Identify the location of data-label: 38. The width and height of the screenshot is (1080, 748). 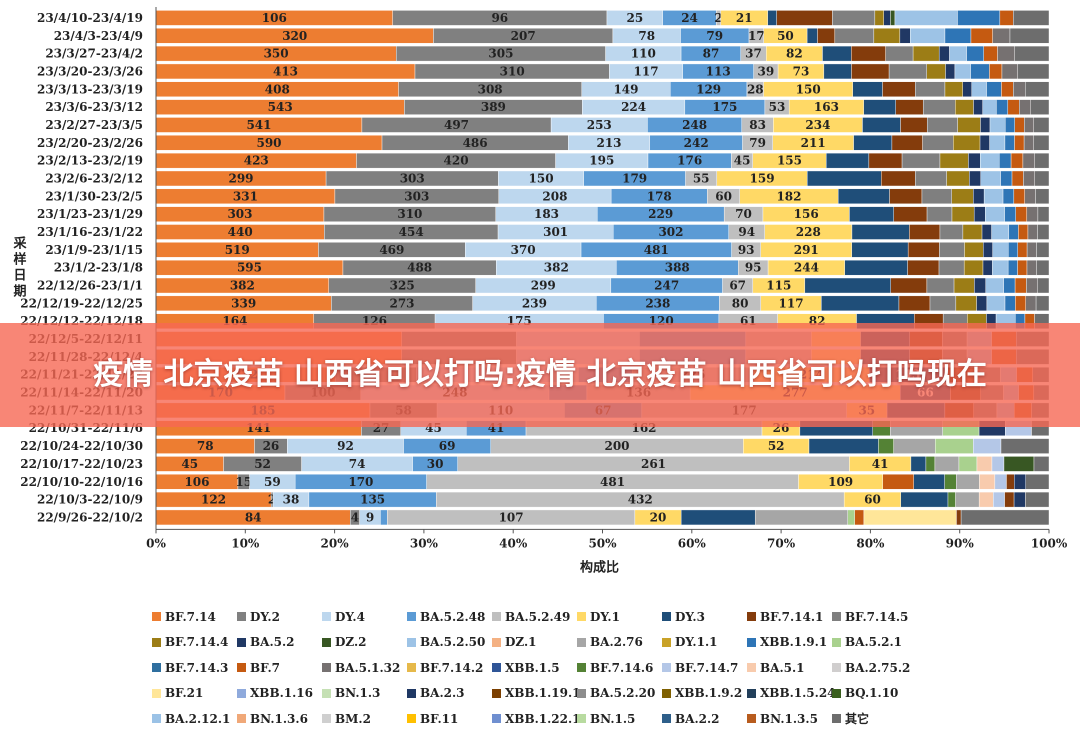
(291, 500).